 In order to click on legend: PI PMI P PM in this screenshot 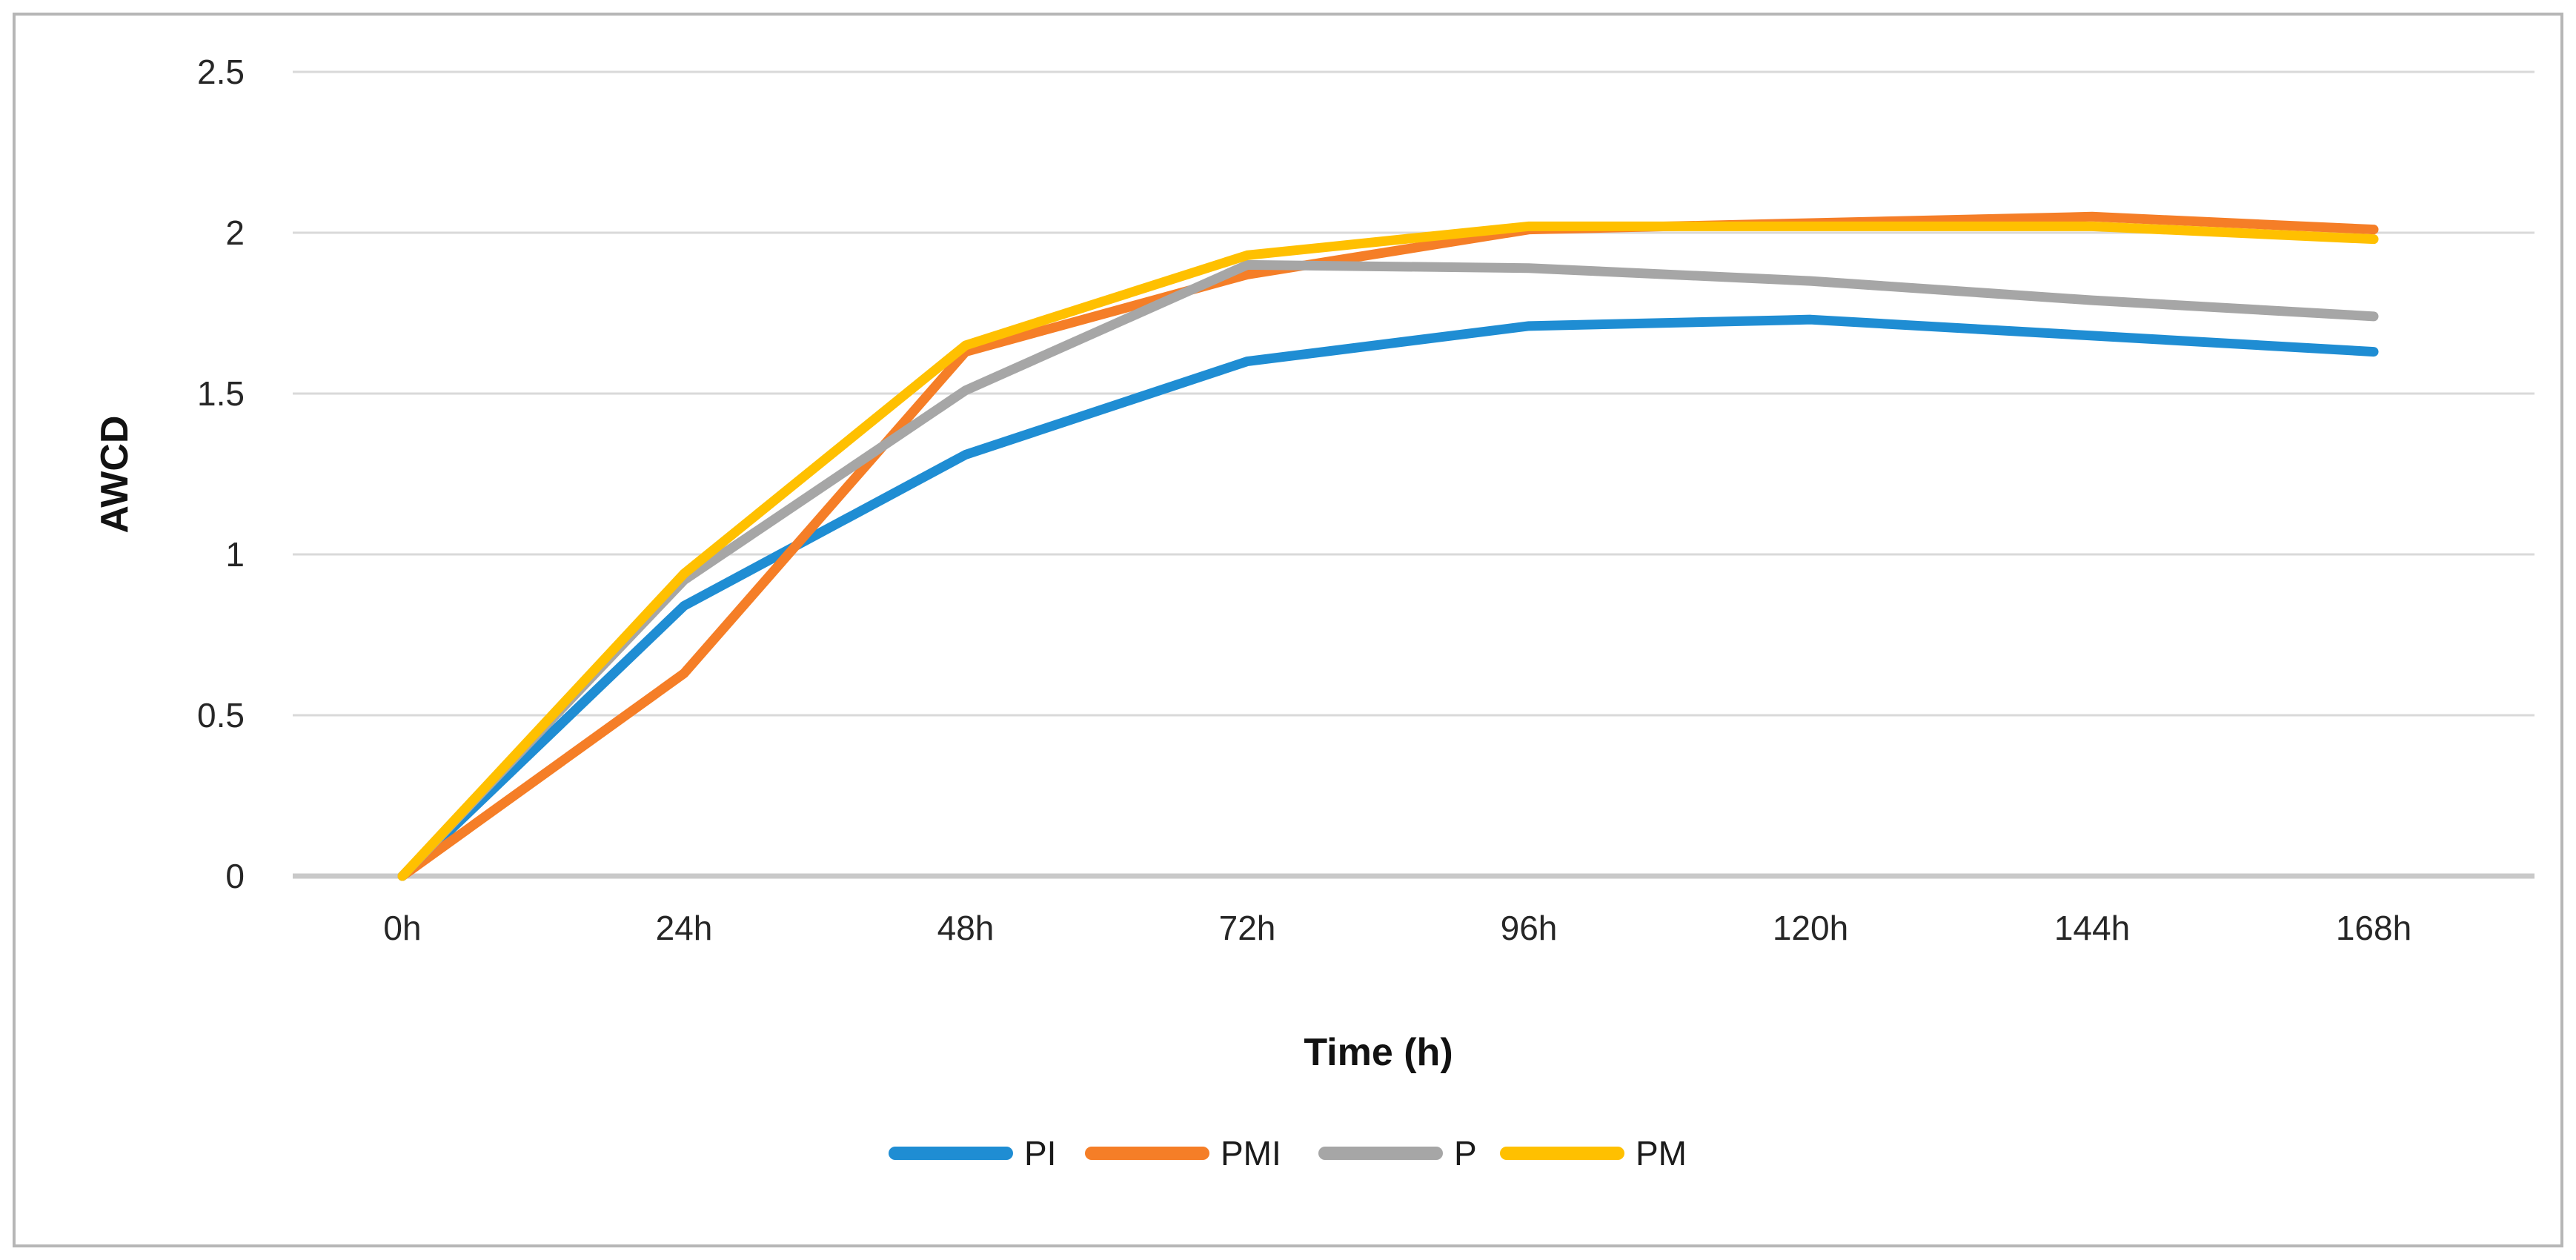, I will do `click(1288, 1153)`.